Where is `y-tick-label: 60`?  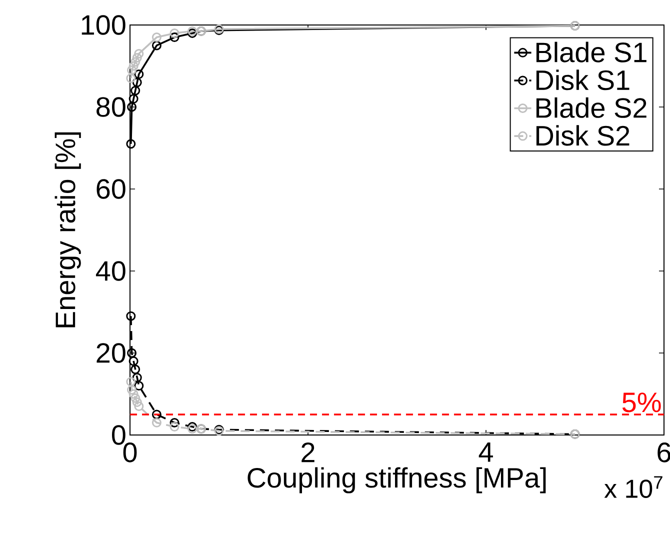 y-tick-label: 60 is located at coordinates (111, 189).